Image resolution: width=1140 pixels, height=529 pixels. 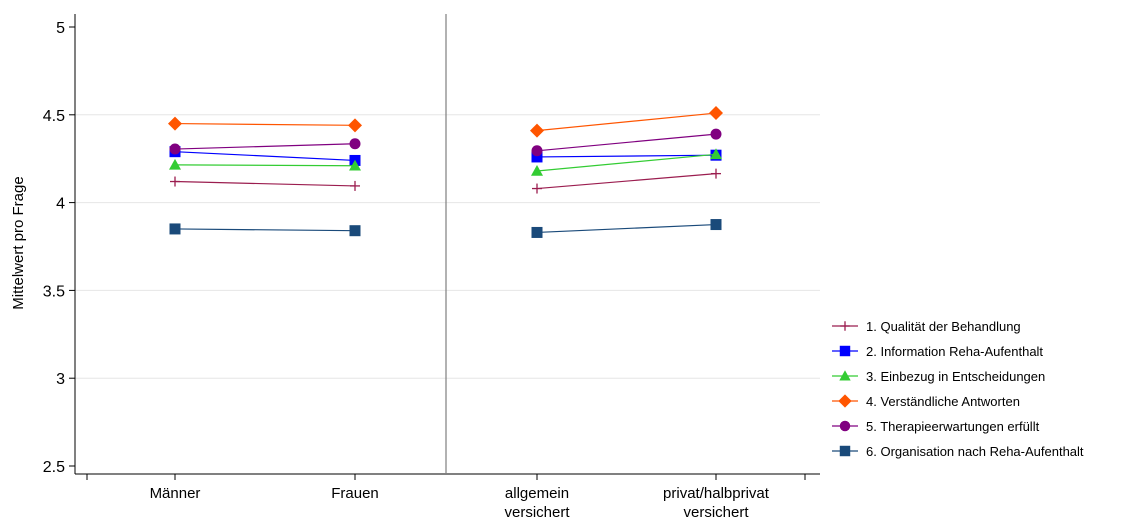 I want to click on legend-label: 4. Verständliche Antworten, so click(x=943, y=401).